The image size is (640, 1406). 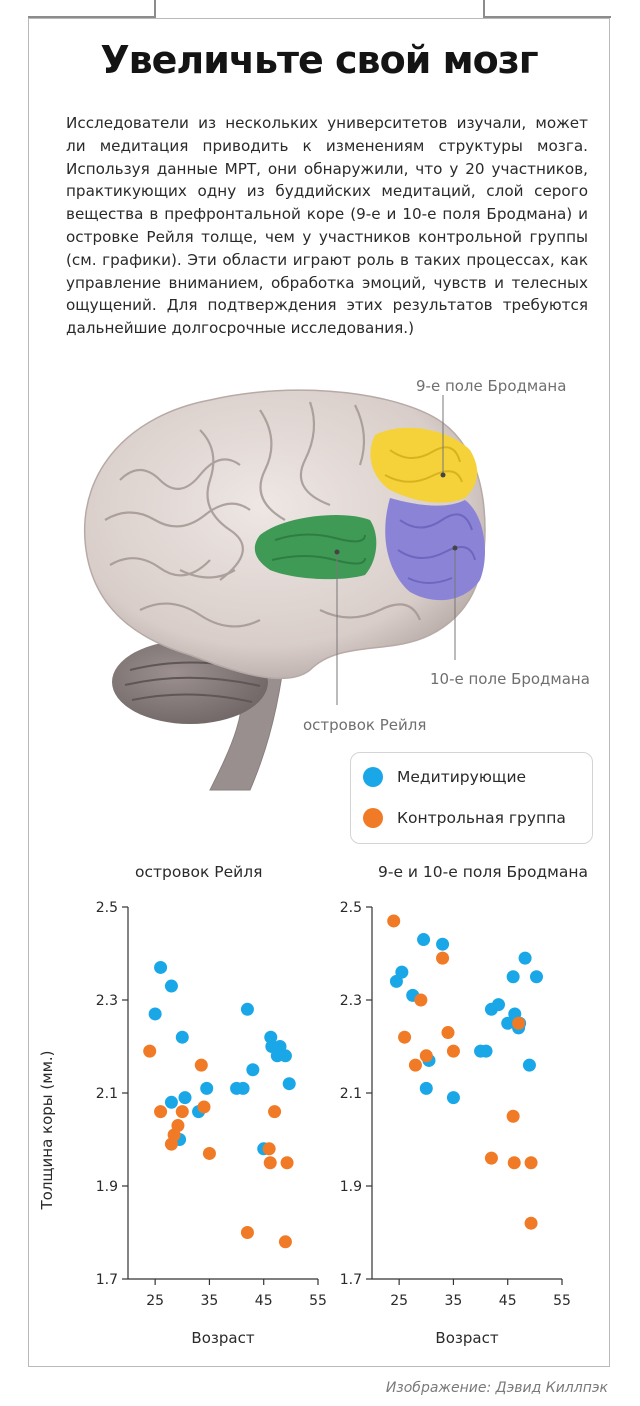 I want to click on image-credit: Изображение: Дэвид Киллпэк, so click(x=496, y=1388).